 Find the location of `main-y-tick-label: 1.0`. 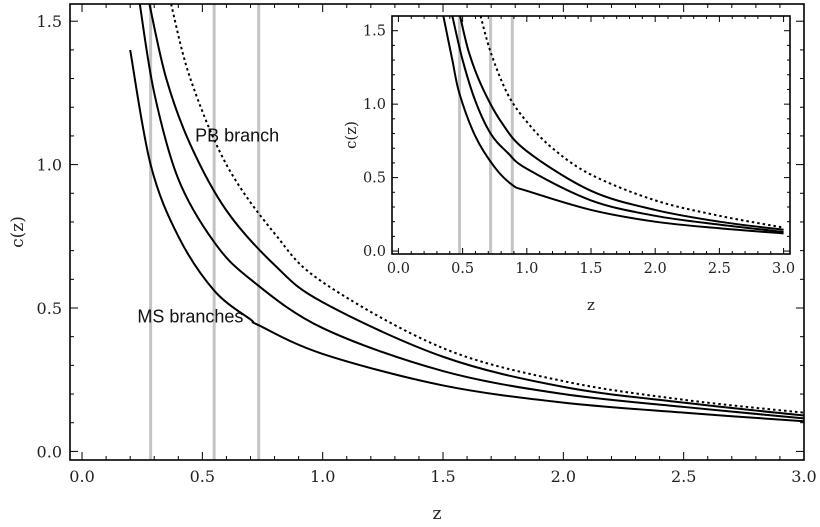

main-y-tick-label: 1.0 is located at coordinates (49, 165).